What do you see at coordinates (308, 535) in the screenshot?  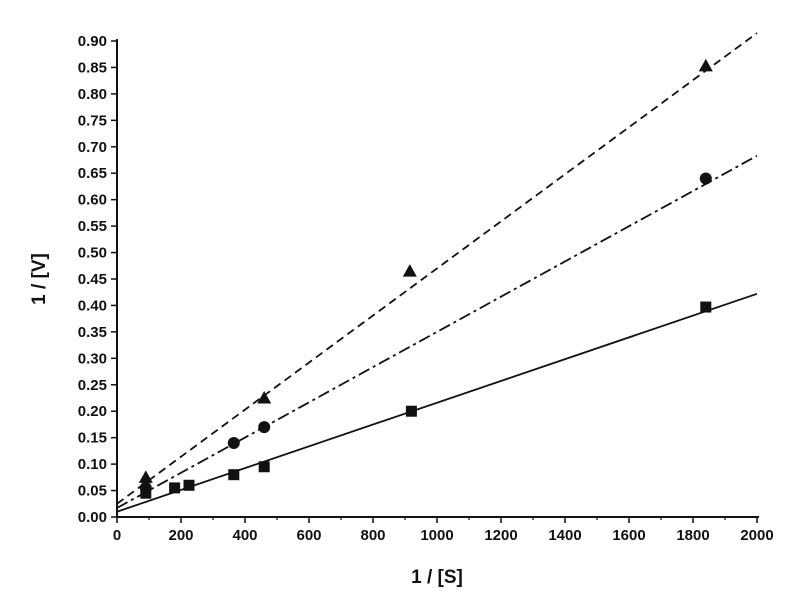 I see `x-tick-label: 600` at bounding box center [308, 535].